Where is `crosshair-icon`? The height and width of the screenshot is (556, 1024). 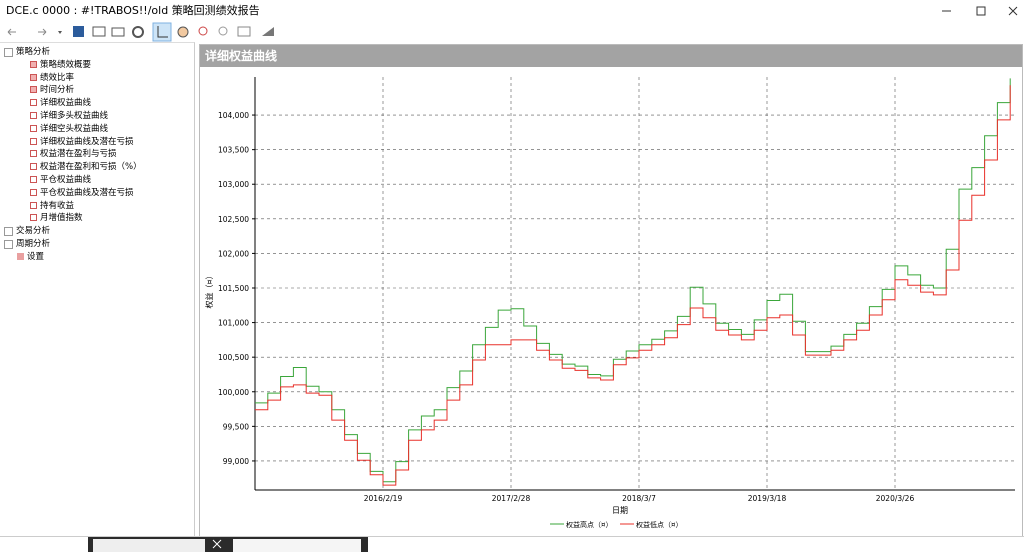
crosshair-icon is located at coordinates (162, 32).